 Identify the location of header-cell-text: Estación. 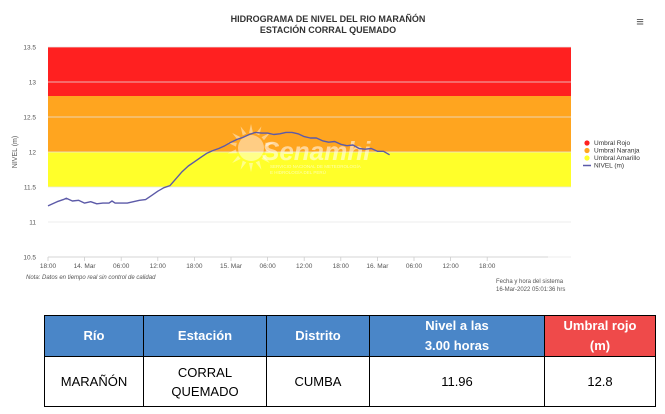
(205, 336).